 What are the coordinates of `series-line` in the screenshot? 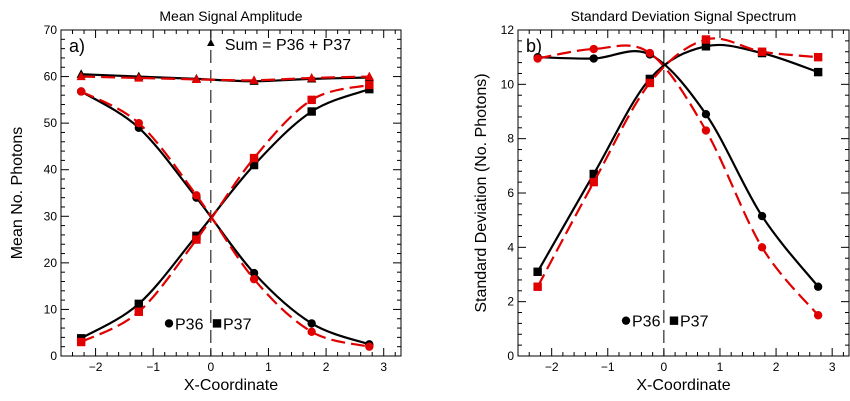 It's located at (225, 78).